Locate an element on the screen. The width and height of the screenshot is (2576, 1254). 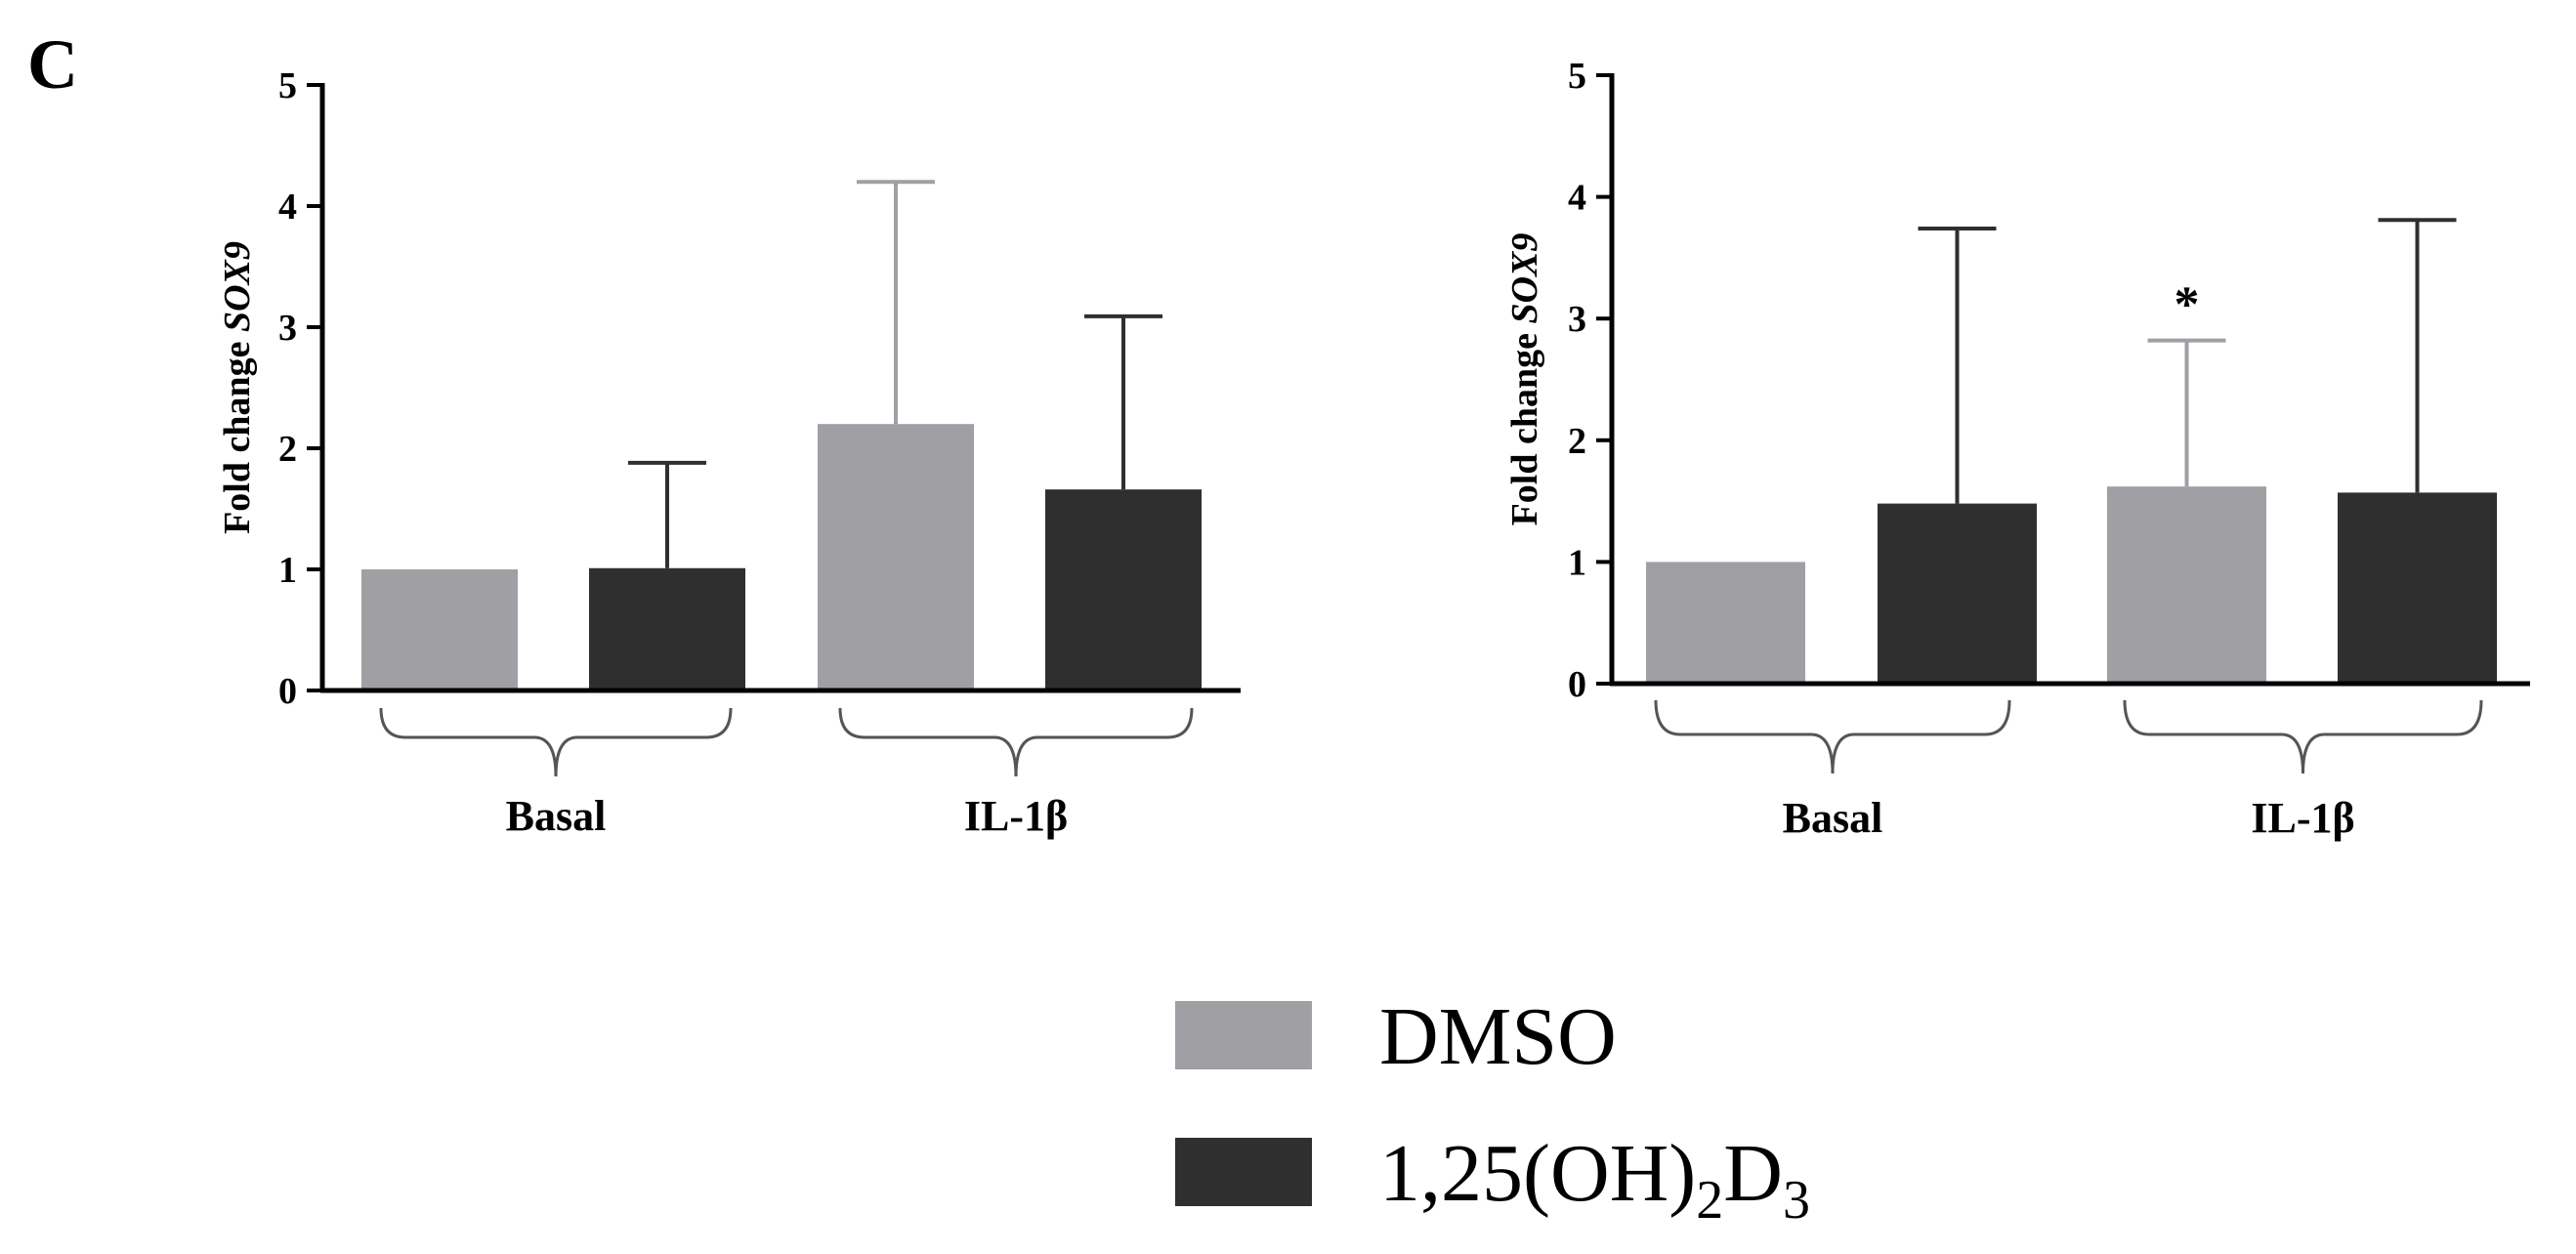
legend: DMSO 1,25(OH)2D3 is located at coordinates (1492, 1111).